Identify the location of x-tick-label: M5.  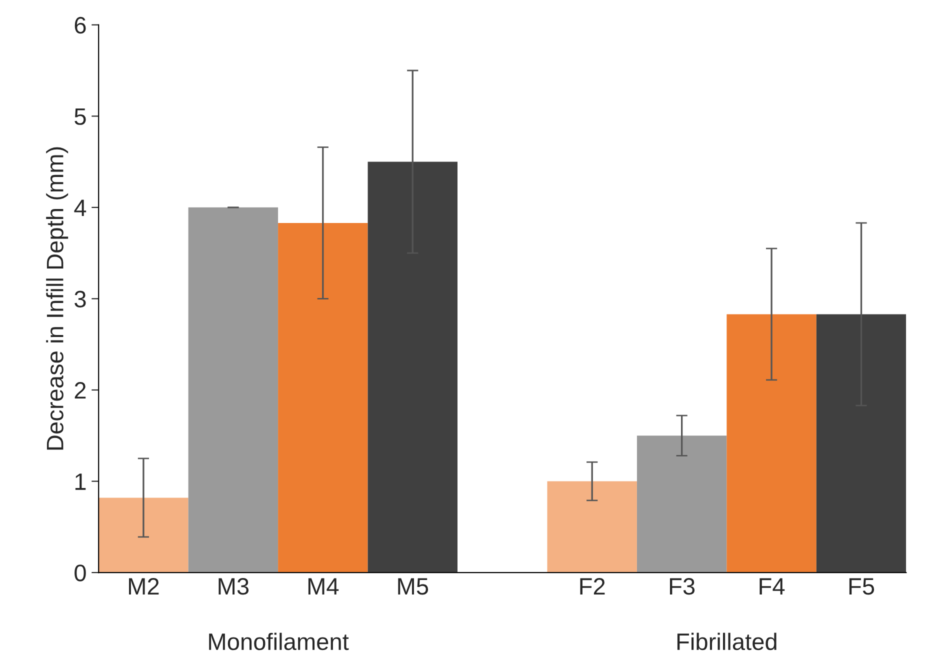
(413, 586).